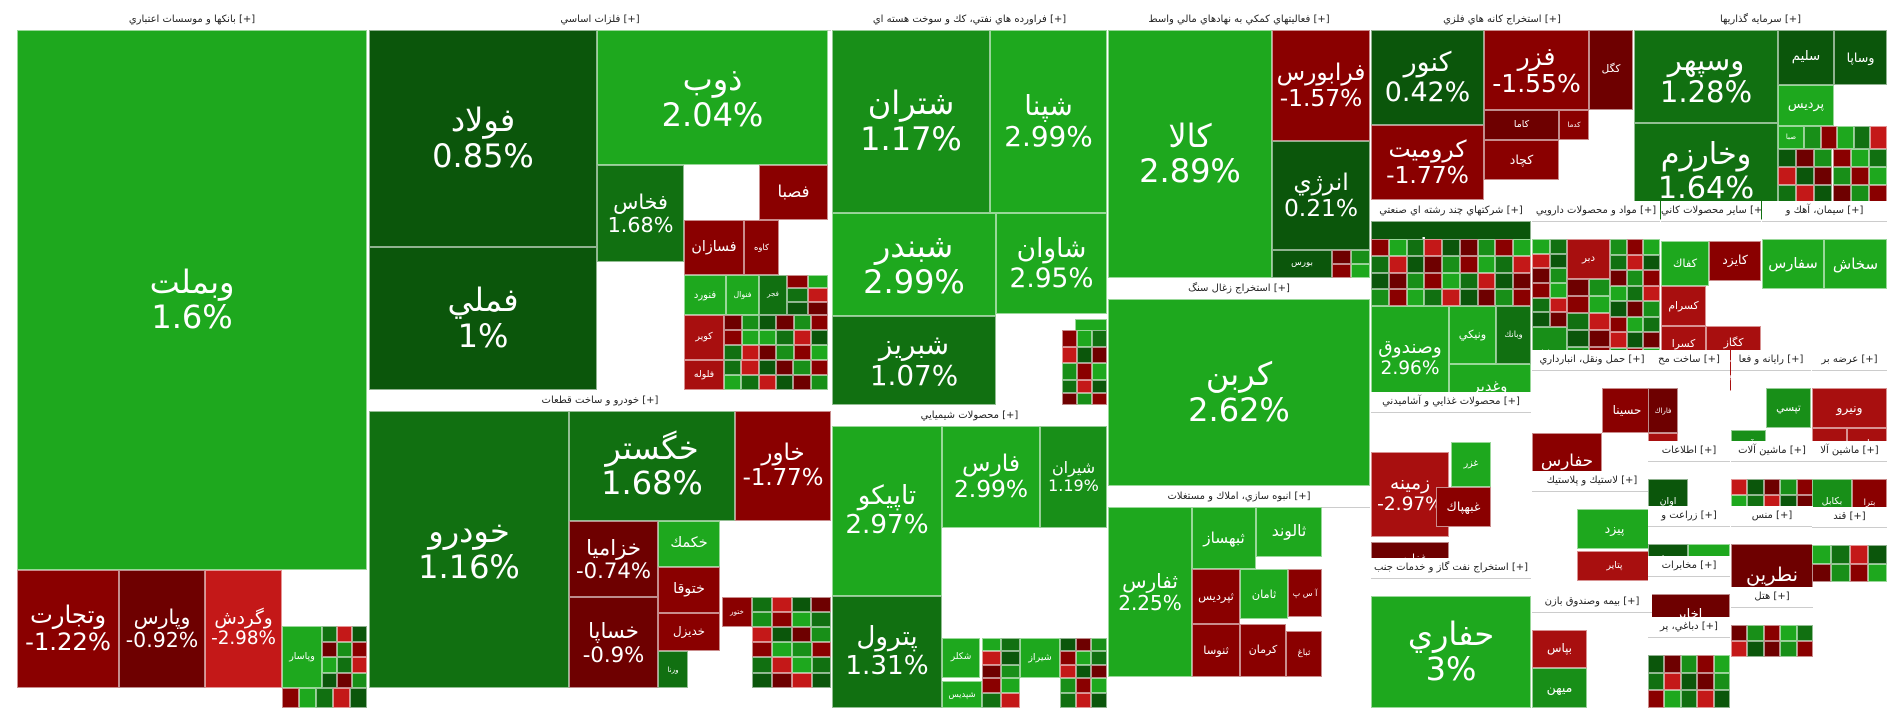  Describe the element at coordinates (1463, 507) in the screenshot. I see `stock-tile: غبهپاك` at that location.